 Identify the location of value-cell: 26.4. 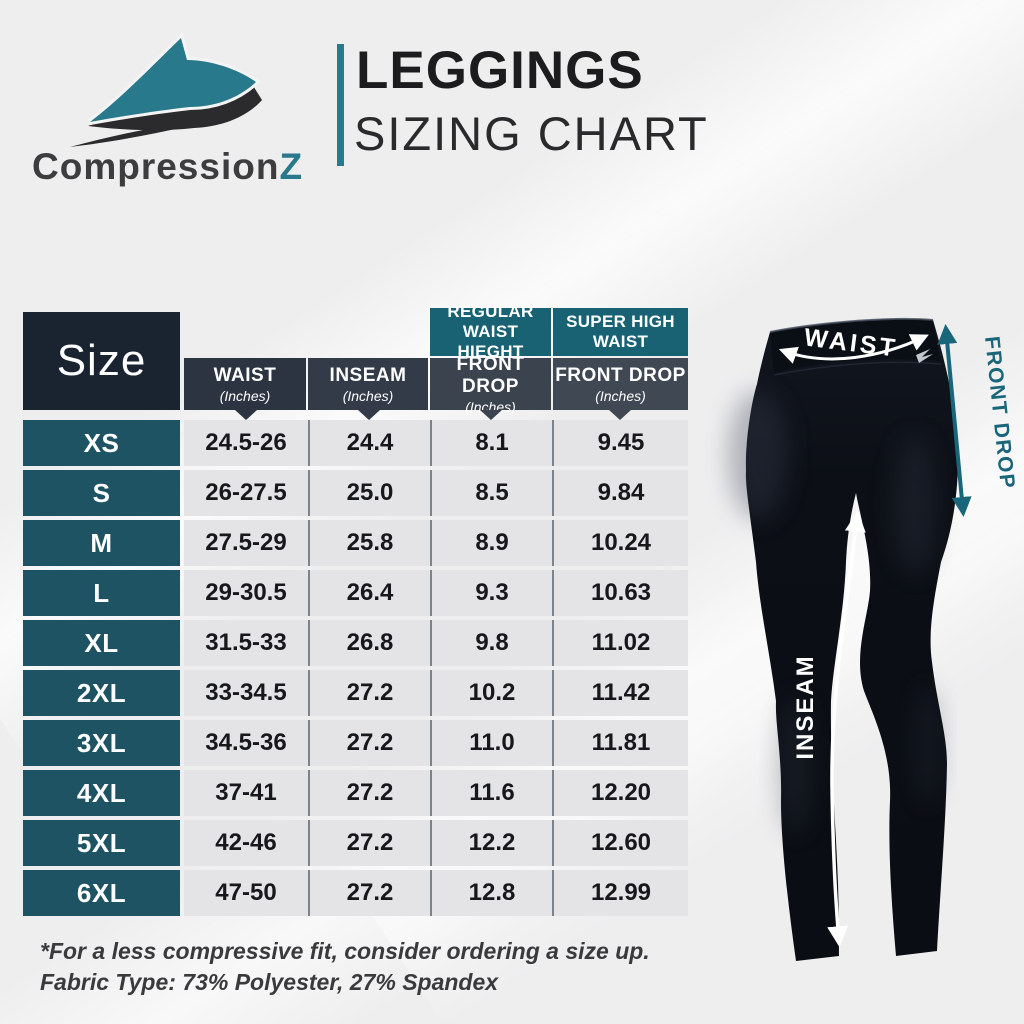
(369, 593).